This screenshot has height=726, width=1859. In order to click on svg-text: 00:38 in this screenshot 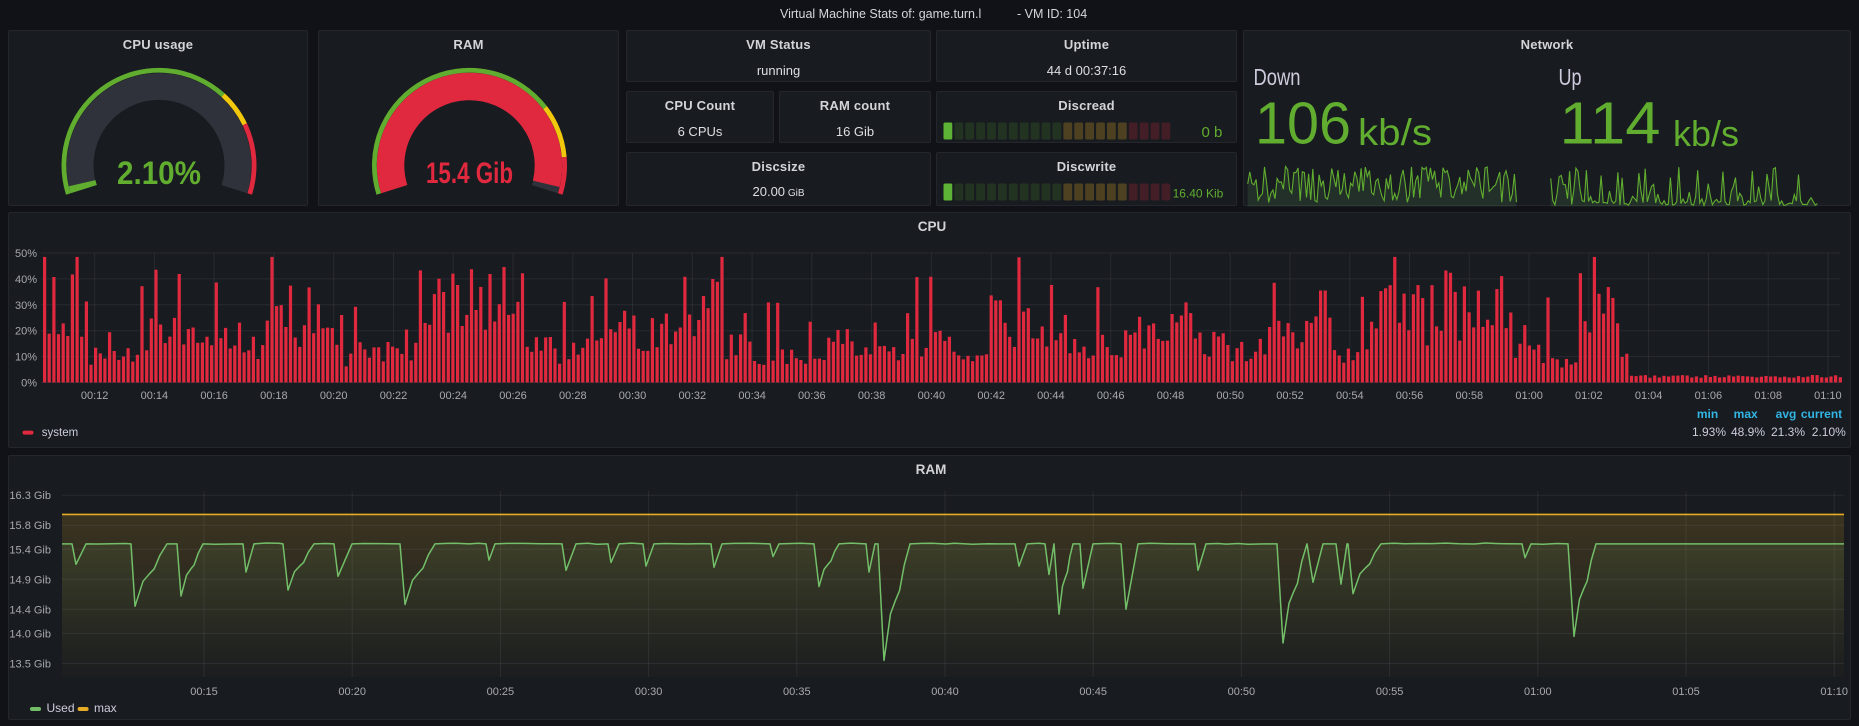, I will do `click(872, 396)`.